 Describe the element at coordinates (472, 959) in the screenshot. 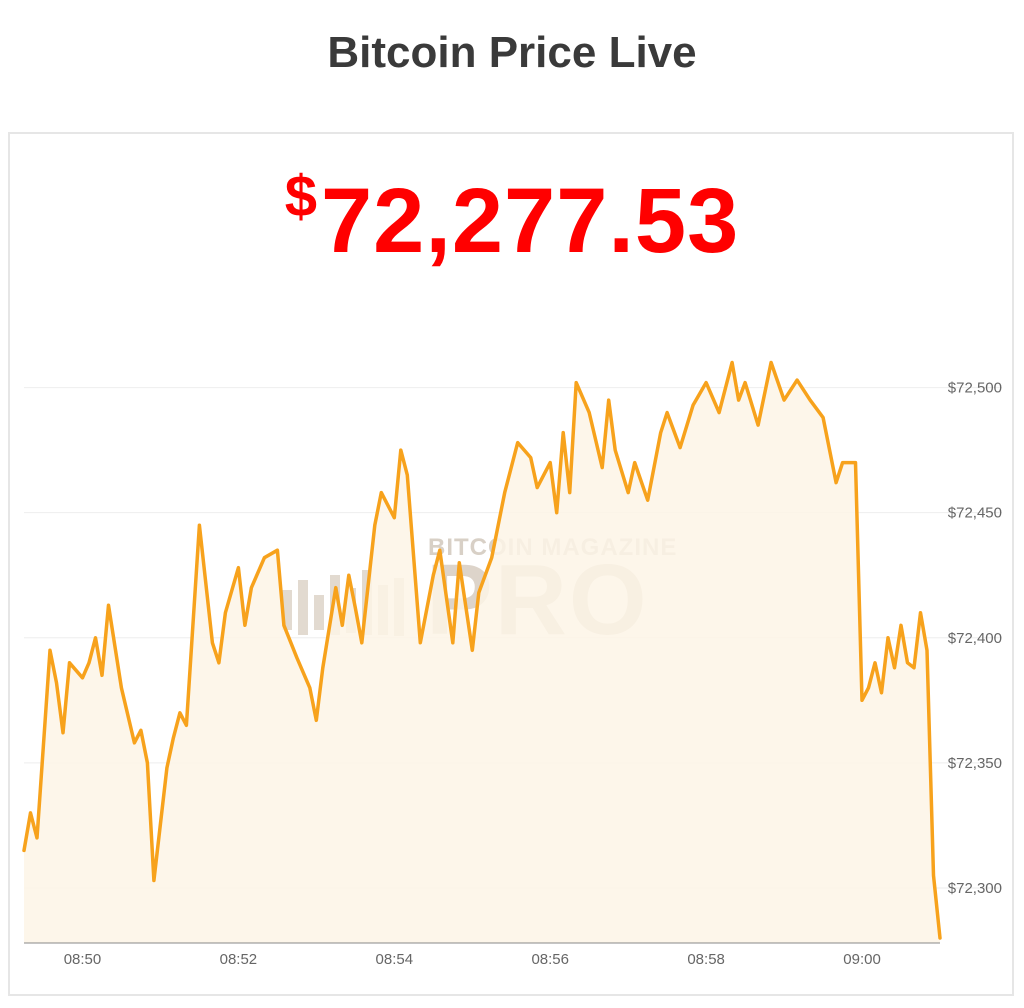

I see `x-axis-ticks: 08:50 08:52 08:54 08:56 08:58 09:00` at that location.